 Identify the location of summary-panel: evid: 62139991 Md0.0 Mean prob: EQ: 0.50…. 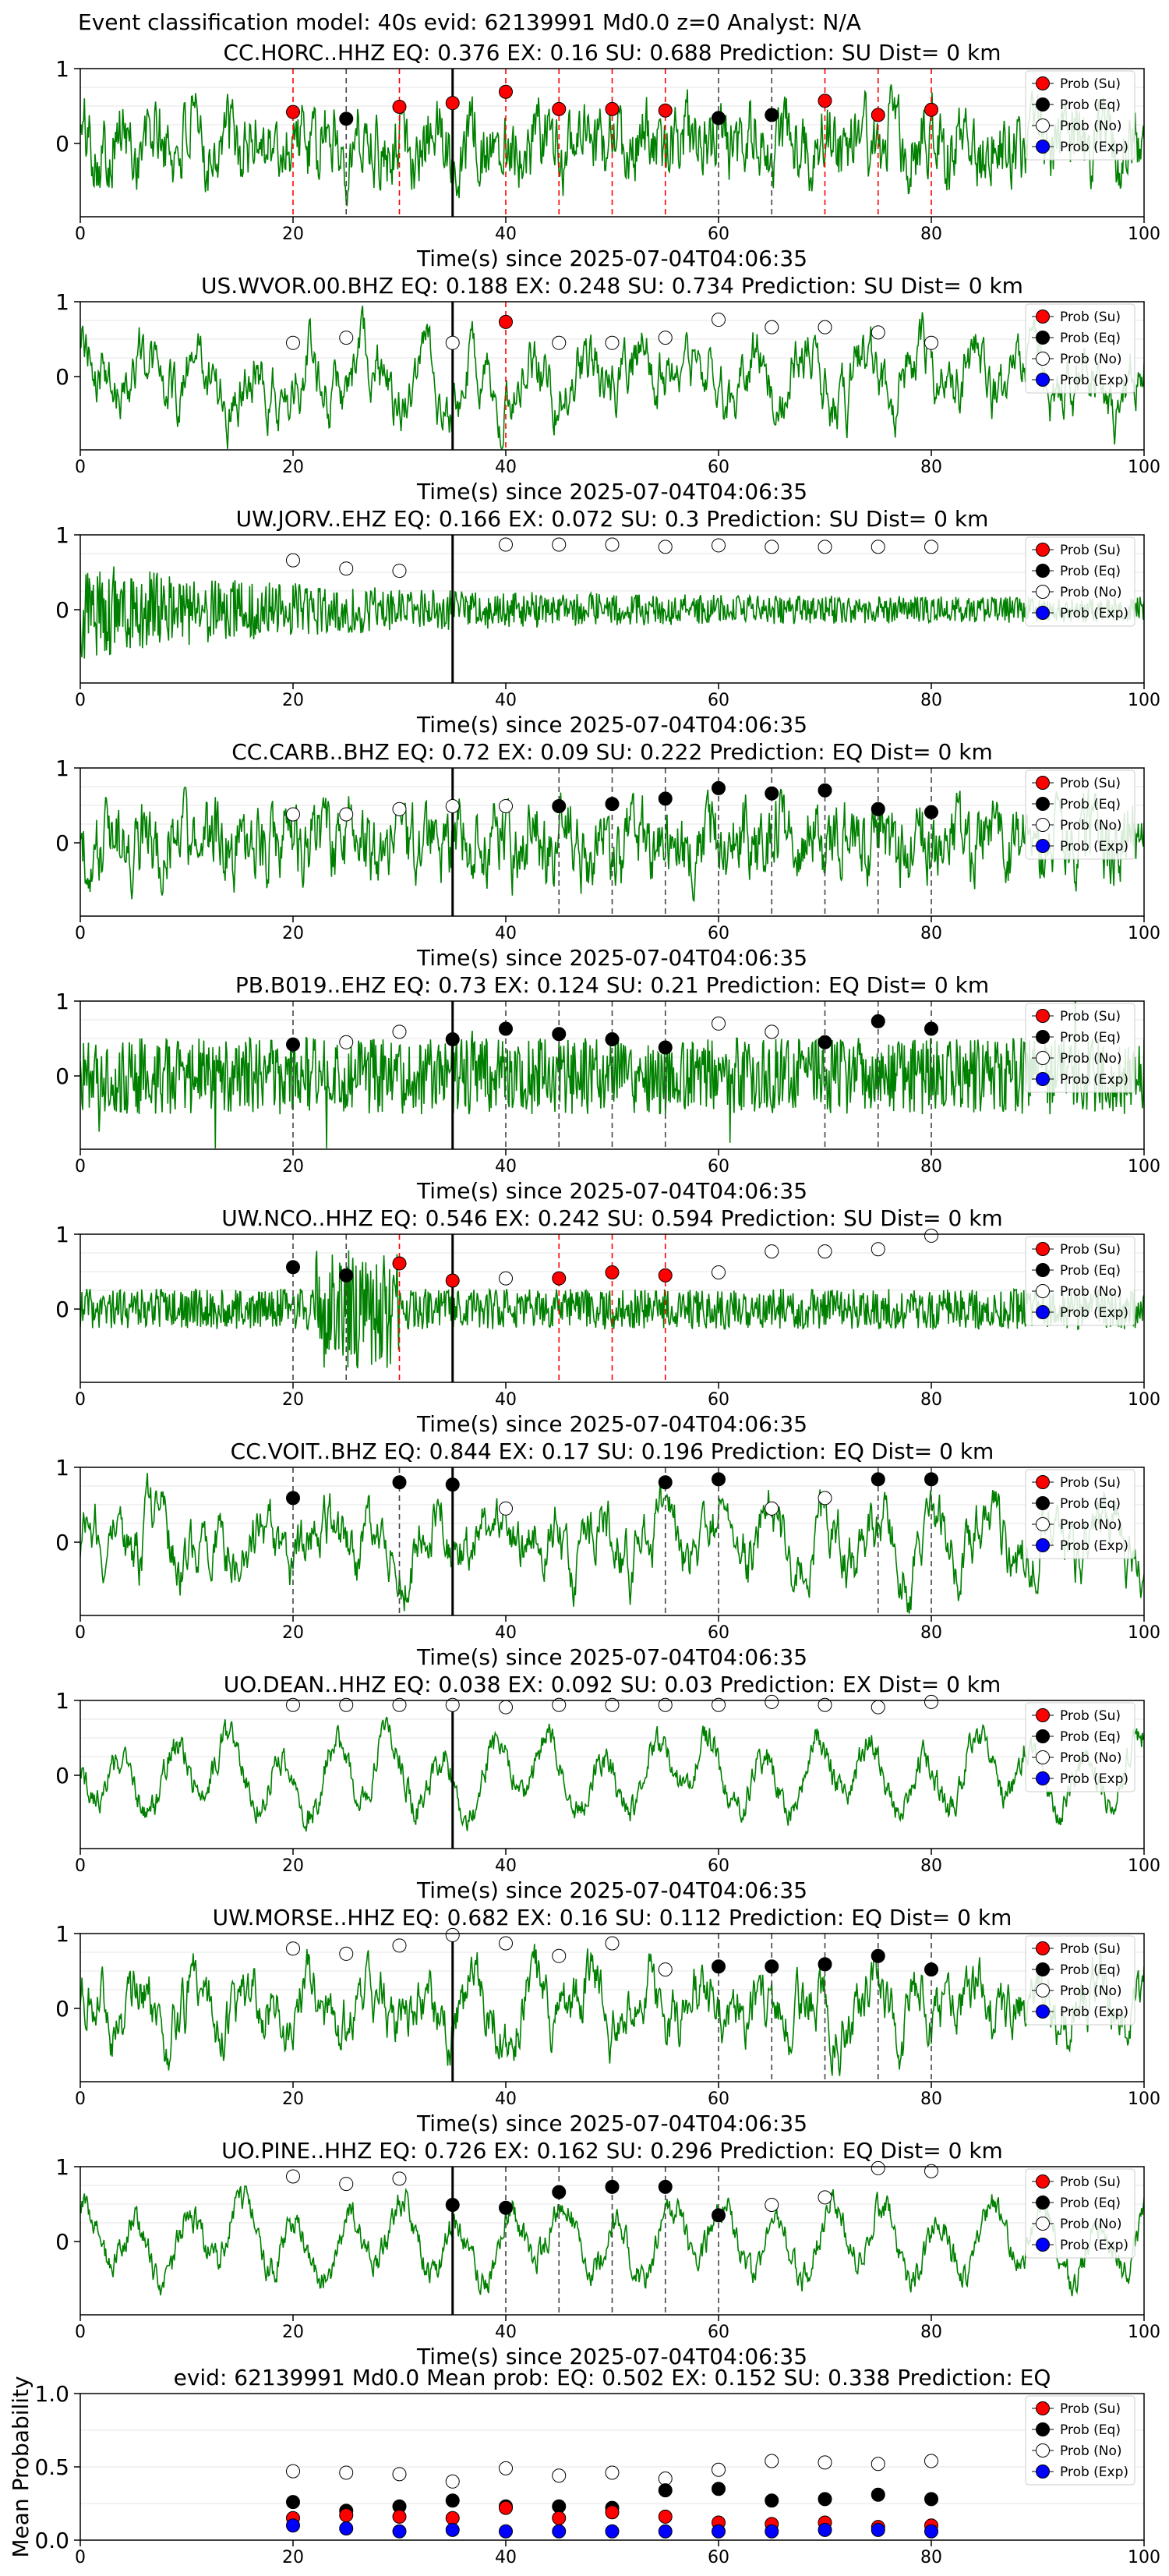
(584, 2466).